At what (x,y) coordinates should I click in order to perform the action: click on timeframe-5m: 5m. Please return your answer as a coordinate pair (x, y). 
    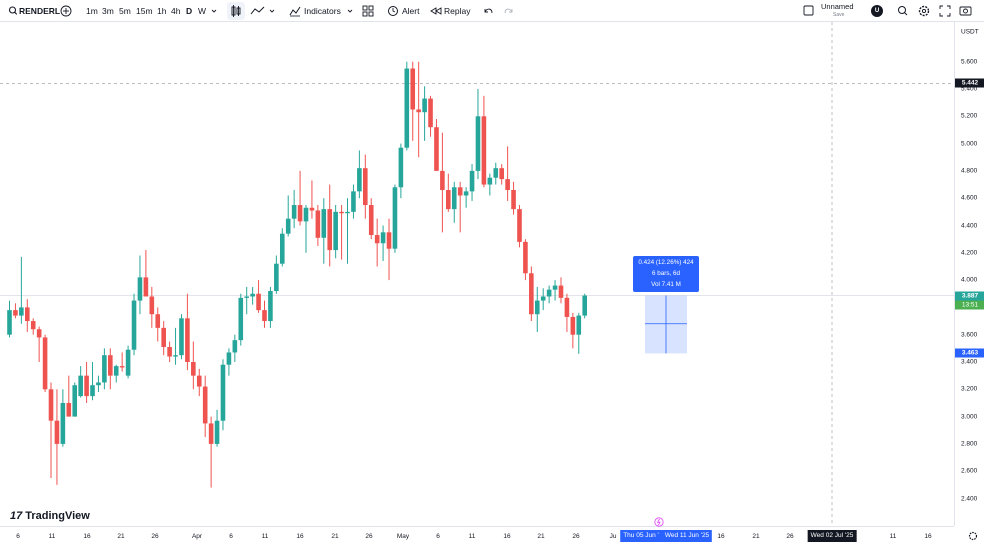
    Looking at the image, I should click on (125, 11).